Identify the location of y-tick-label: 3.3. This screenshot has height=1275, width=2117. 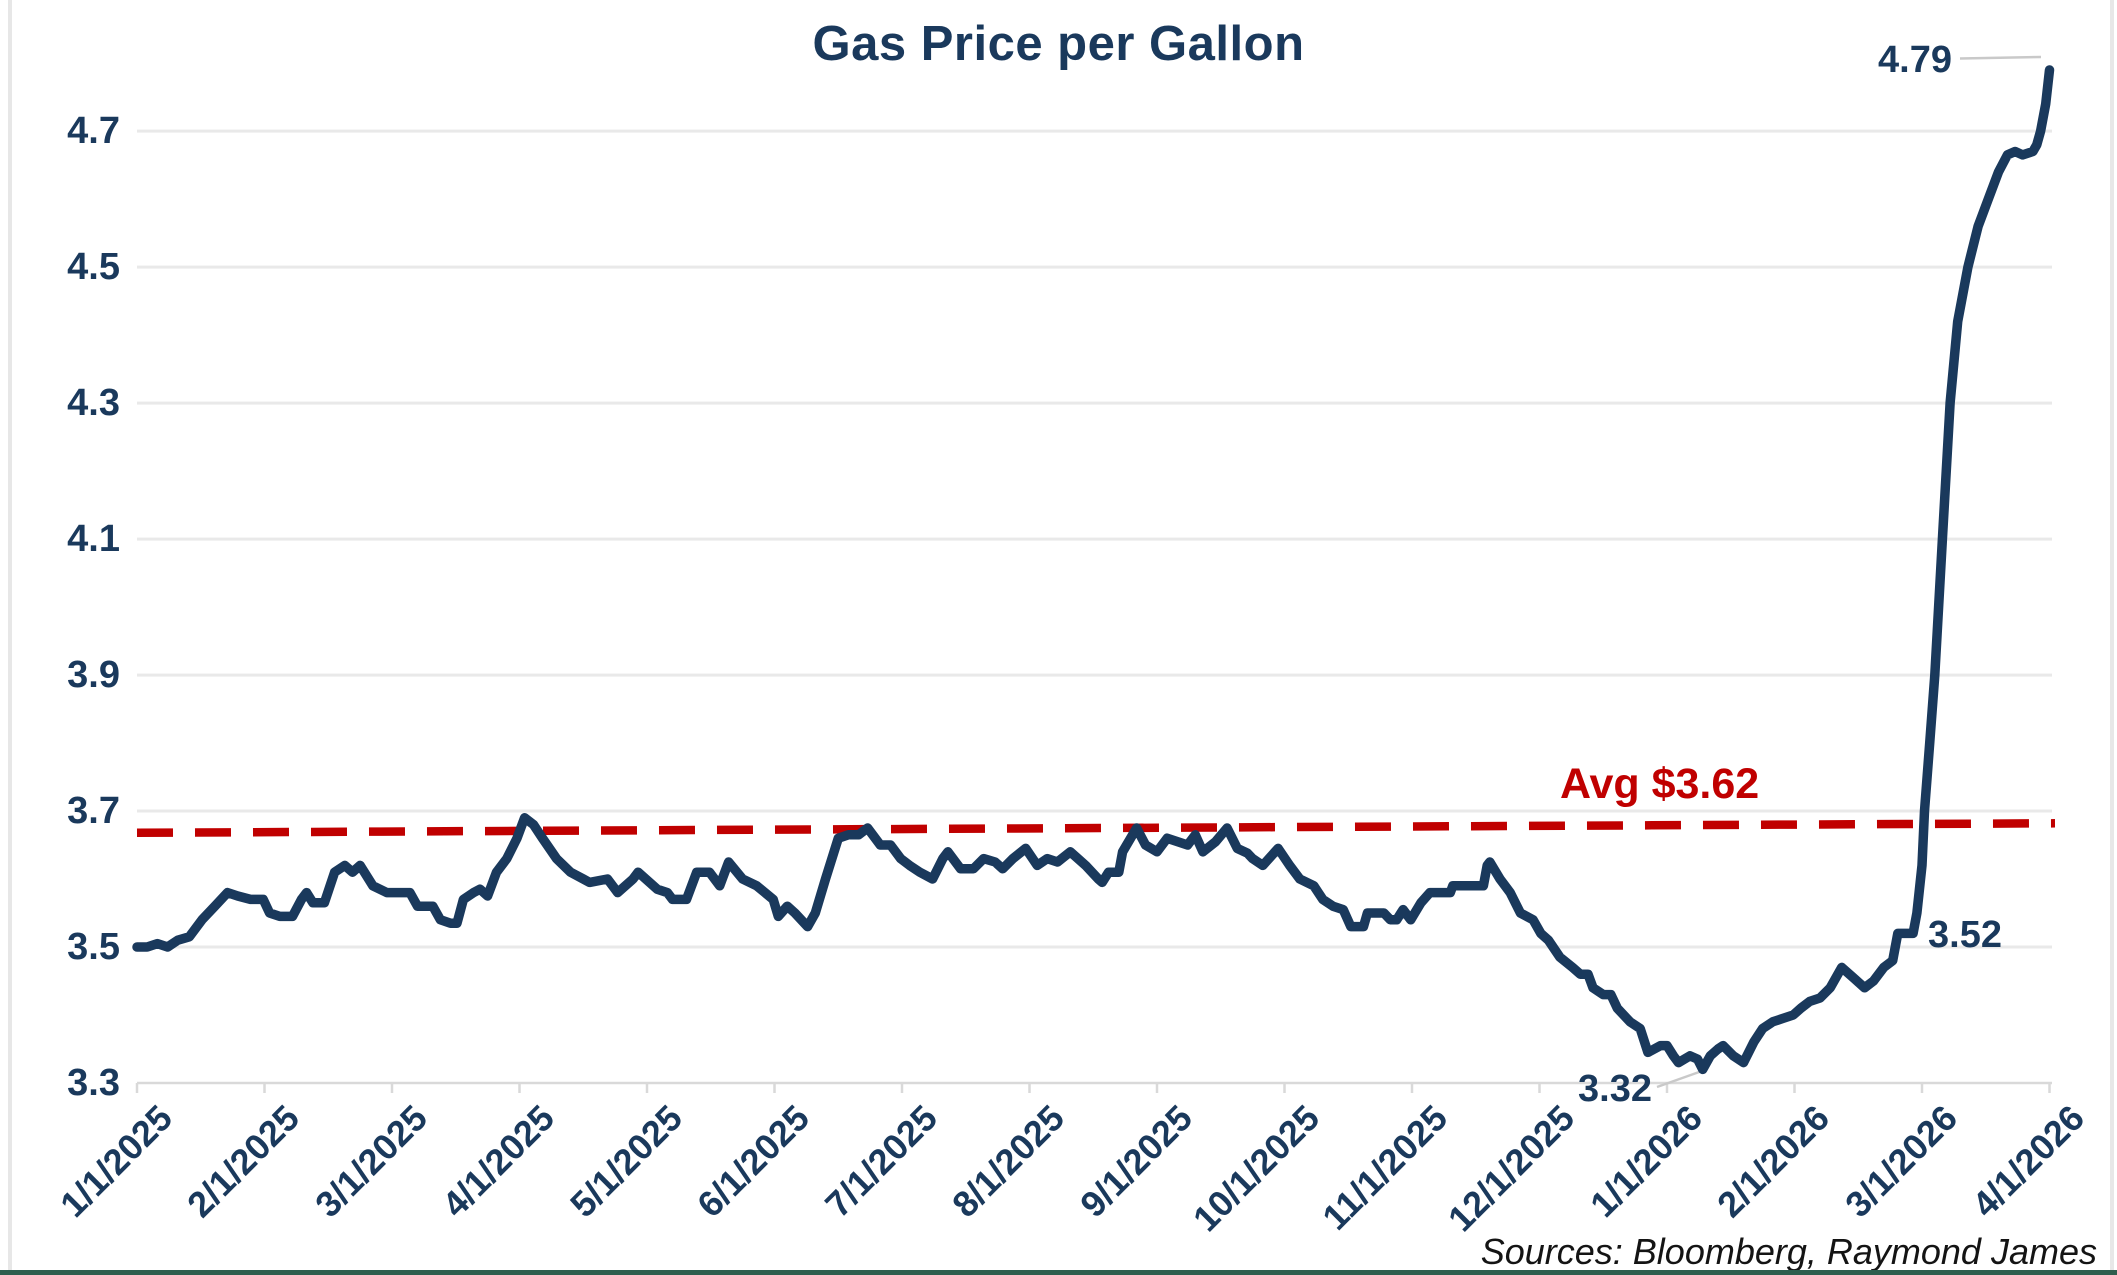
(93, 1083).